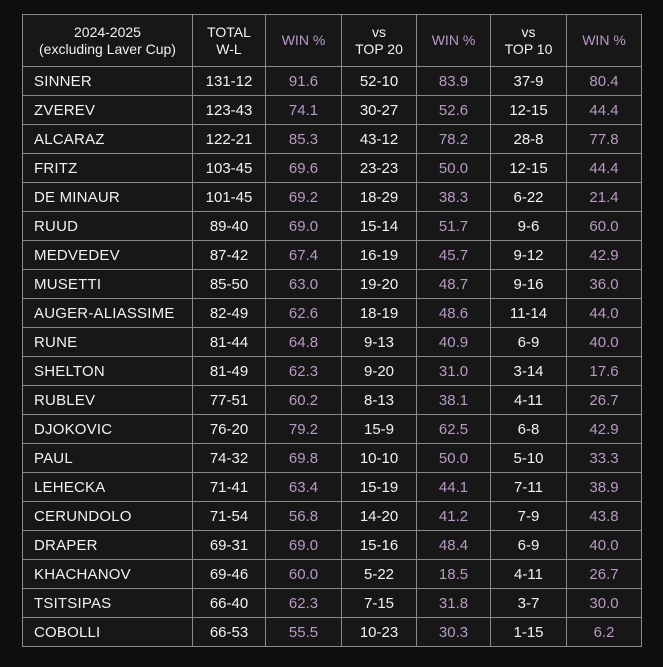  What do you see at coordinates (107, 139) in the screenshot?
I see `player-name-cell: ALCARAZ` at bounding box center [107, 139].